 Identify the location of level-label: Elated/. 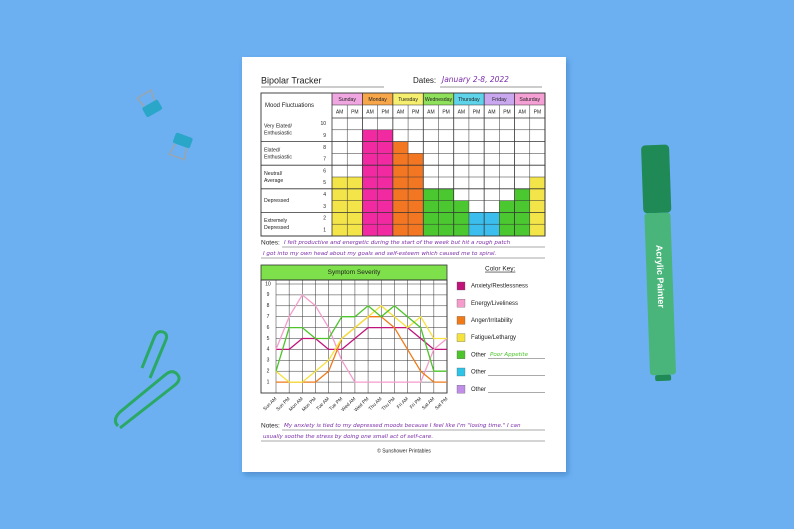
(272, 150).